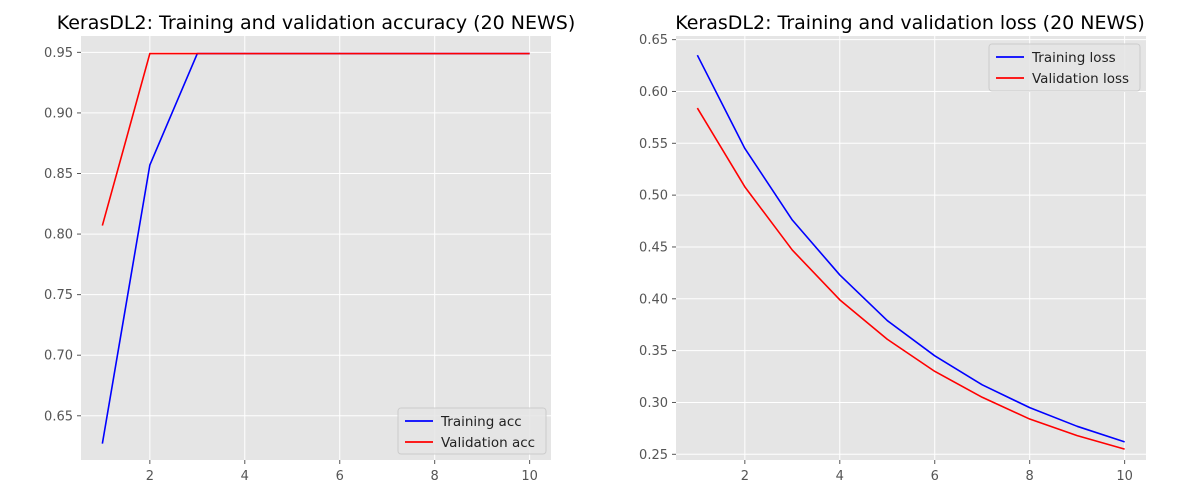  Describe the element at coordinates (529, 476) in the screenshot. I see `accuracy-xtick-label: 10` at that location.